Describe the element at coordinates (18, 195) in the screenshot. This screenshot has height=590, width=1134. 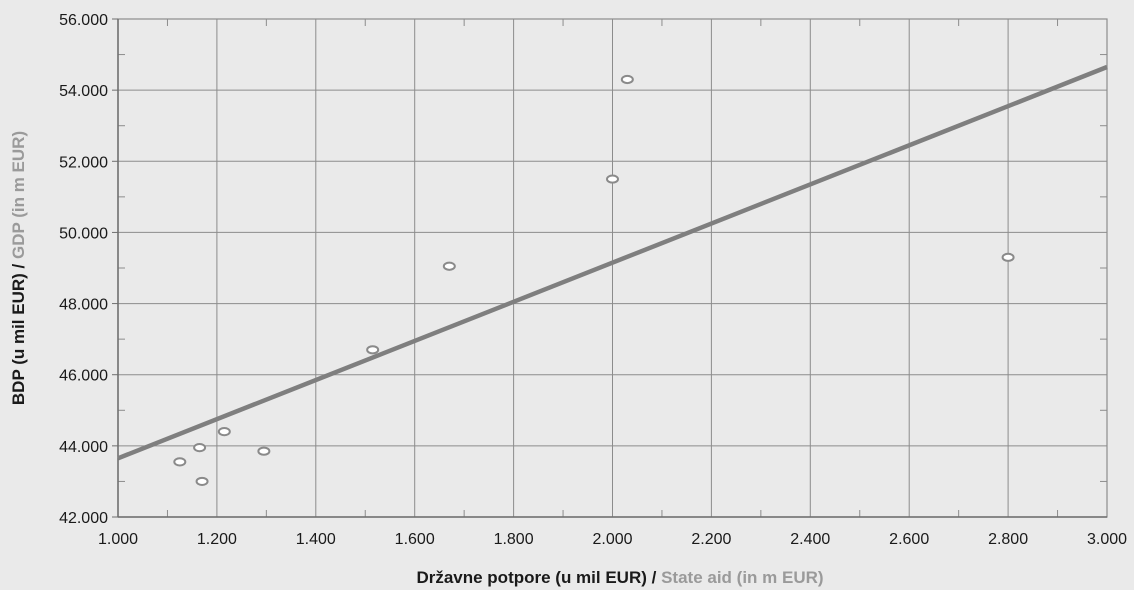
I see `y-axis-title-secondary: GDP (in m EUR)` at that location.